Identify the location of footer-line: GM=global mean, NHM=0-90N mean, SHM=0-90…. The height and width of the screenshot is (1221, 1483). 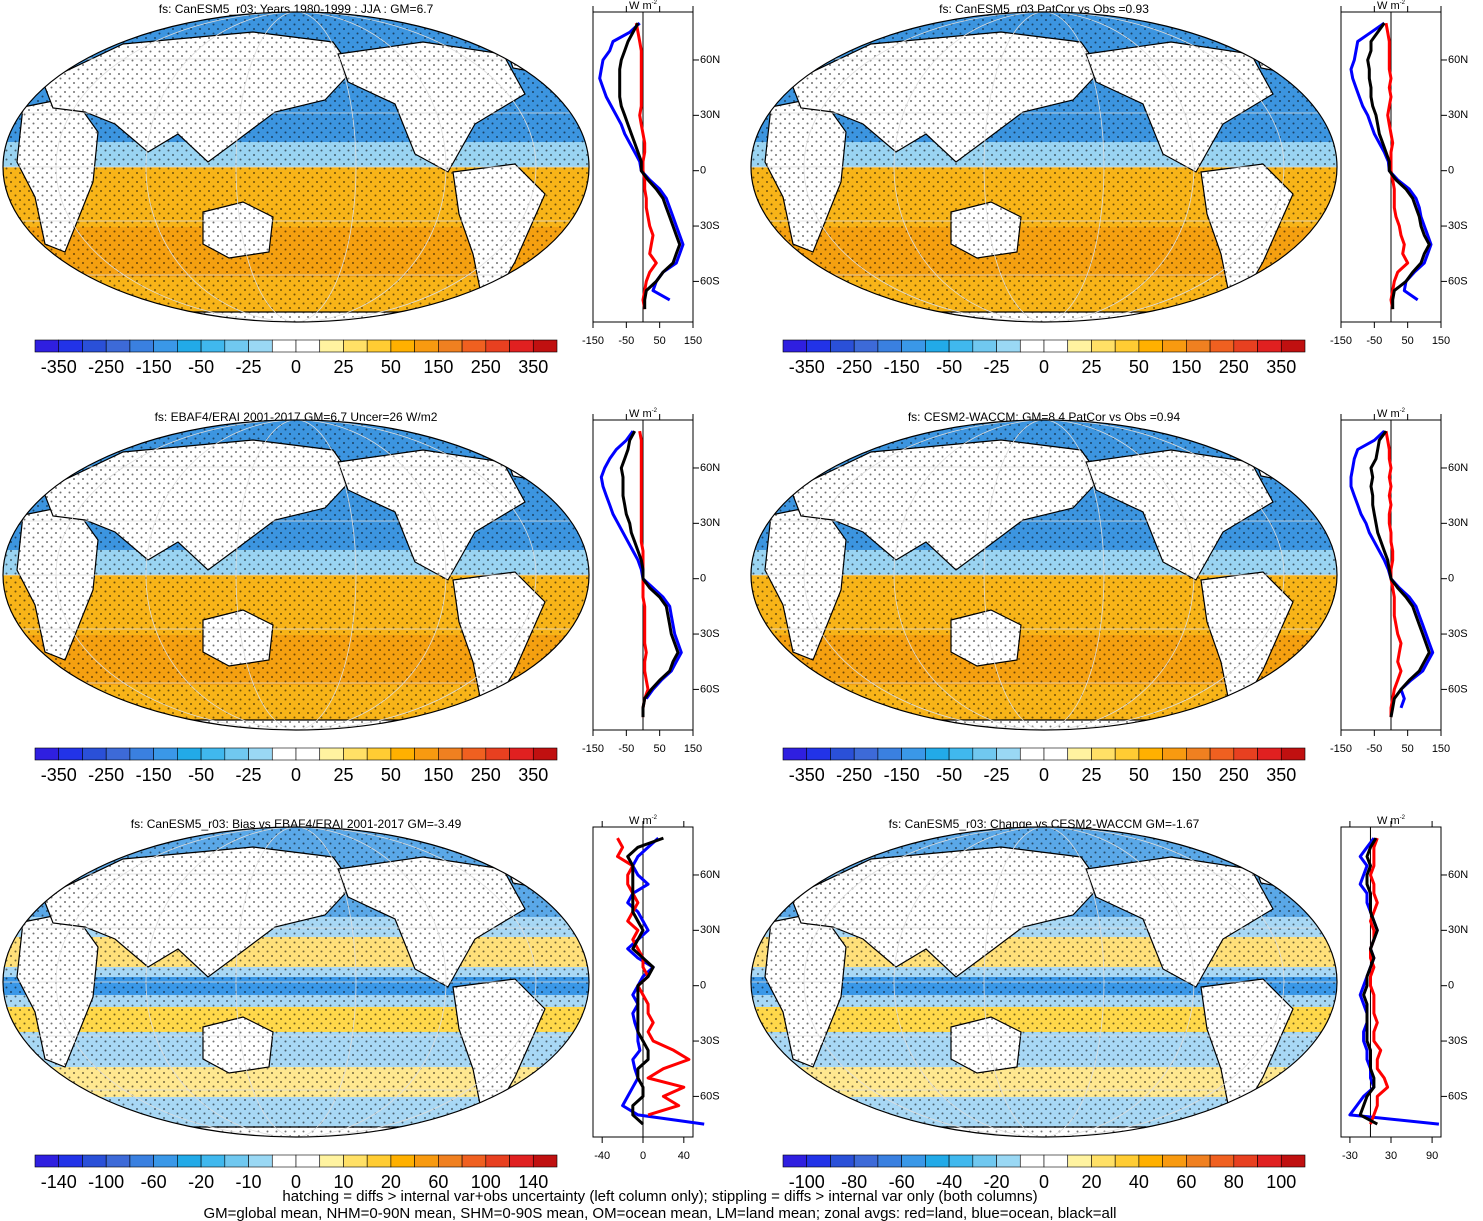
(659, 1213).